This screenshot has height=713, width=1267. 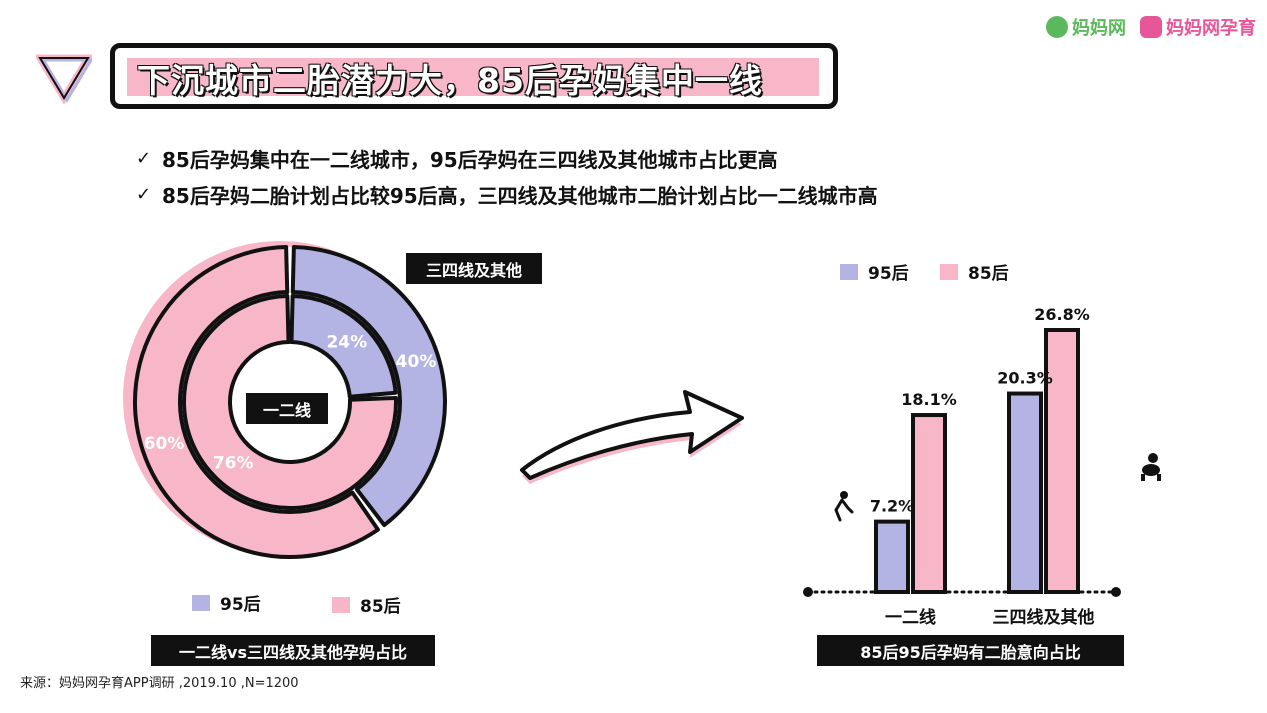 I want to click on donut-label: 76%, so click(x=233, y=464).